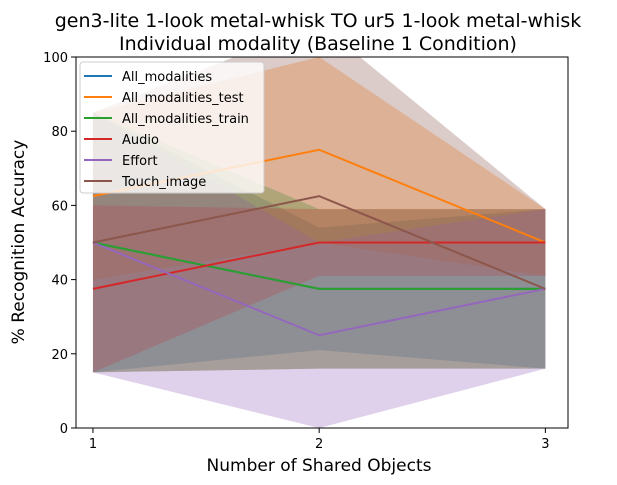 Image resolution: width=617 pixels, height=485 pixels. What do you see at coordinates (59, 132) in the screenshot?
I see `y-tick-label: 80` at bounding box center [59, 132].